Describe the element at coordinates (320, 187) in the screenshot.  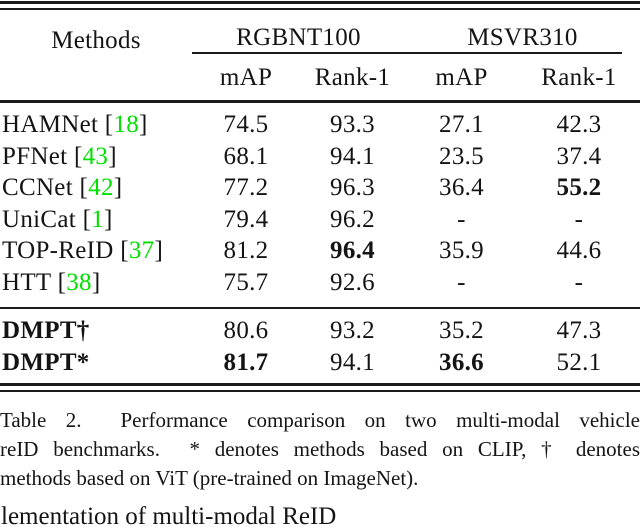
I see `table-row: CCNet [42] 77.2 96.3 36.4 55.2` at that location.